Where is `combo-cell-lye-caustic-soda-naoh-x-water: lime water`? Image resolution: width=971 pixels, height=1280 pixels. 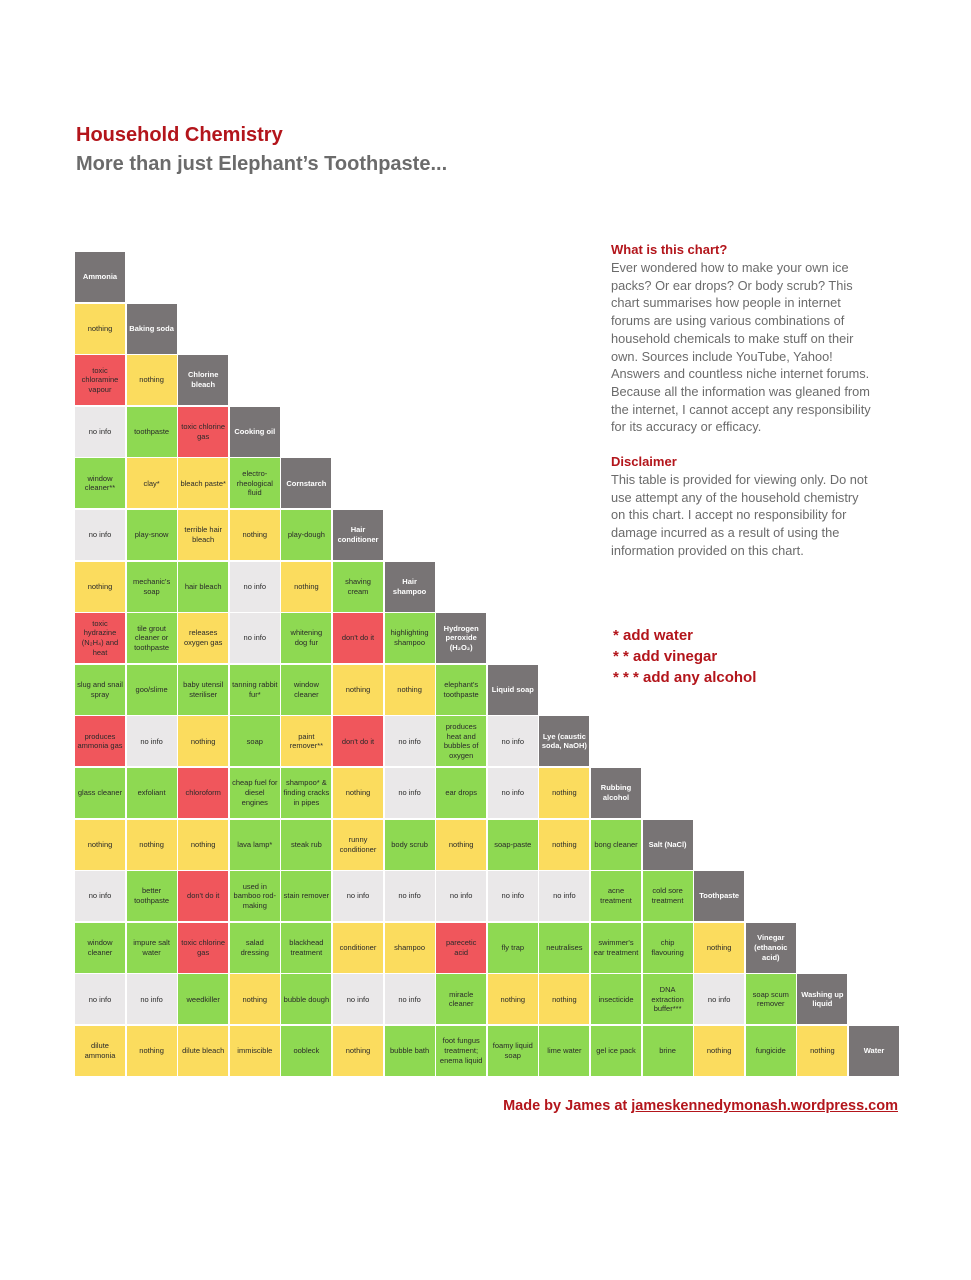
combo-cell-lye-caustic-soda-naoh-x-water: lime water is located at coordinates (564, 1051).